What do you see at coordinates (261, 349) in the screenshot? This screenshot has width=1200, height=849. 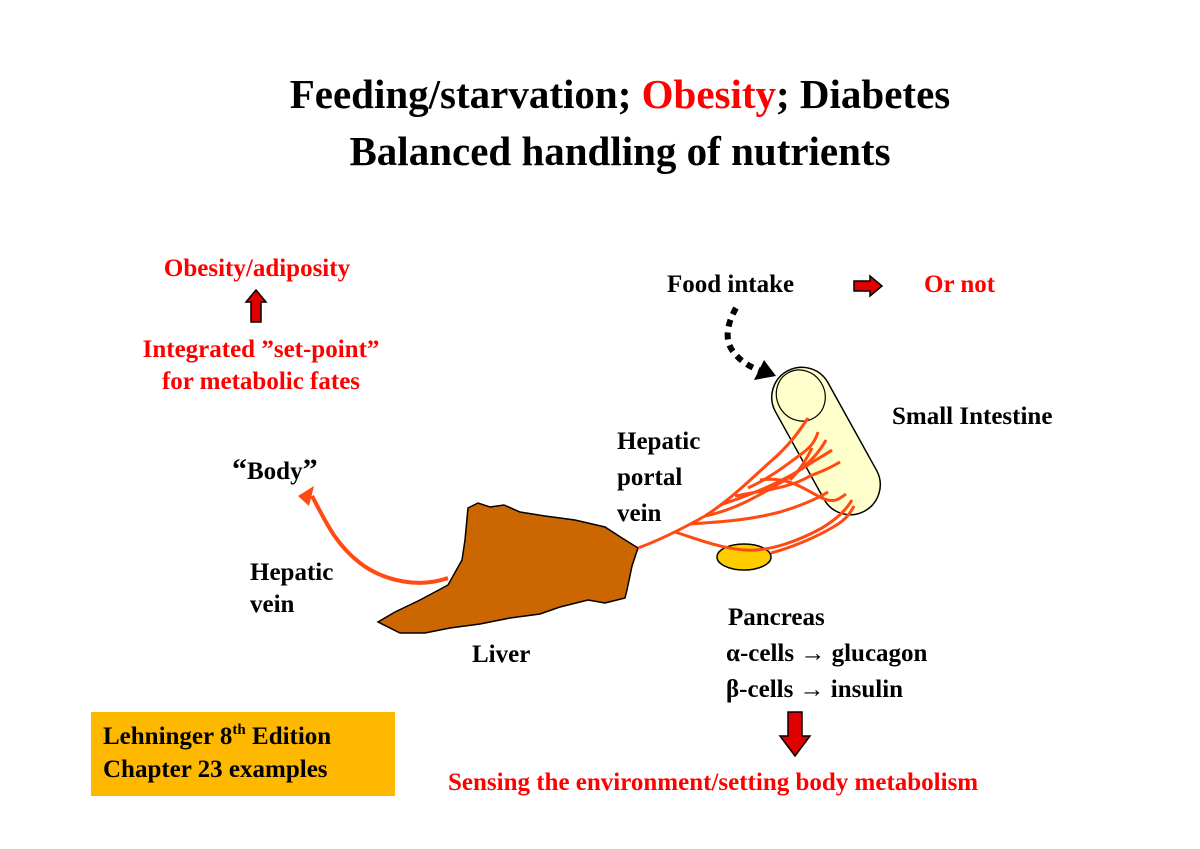 I see `setpoint-label-line1: Integrated ”set-point”` at bounding box center [261, 349].